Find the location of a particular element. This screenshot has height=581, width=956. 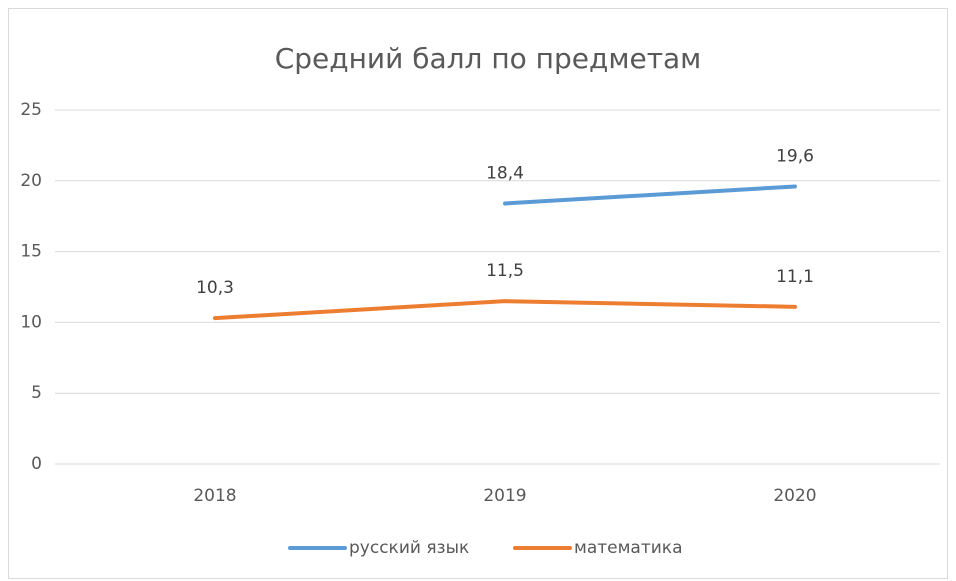

x-tick-label: 2018 is located at coordinates (214, 496).